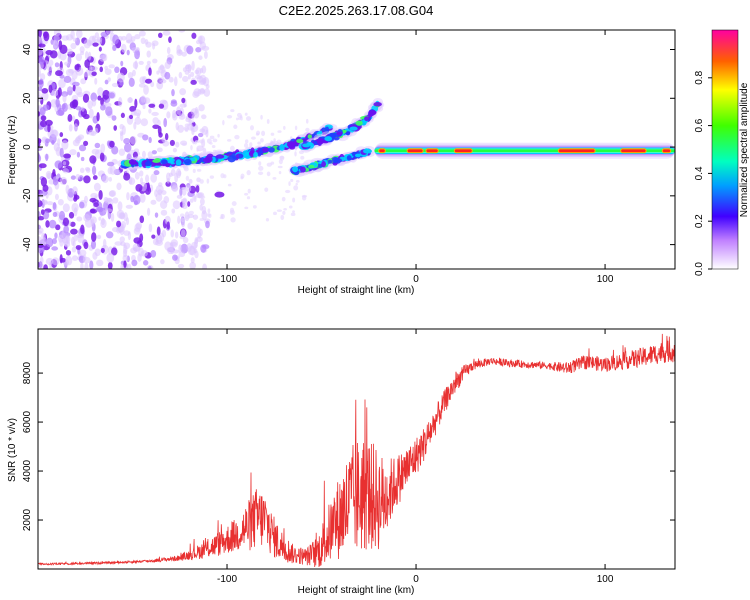 The width and height of the screenshot is (750, 600). What do you see at coordinates (699, 77) in the screenshot?
I see `colorbar-tick-label: 0.8` at bounding box center [699, 77].